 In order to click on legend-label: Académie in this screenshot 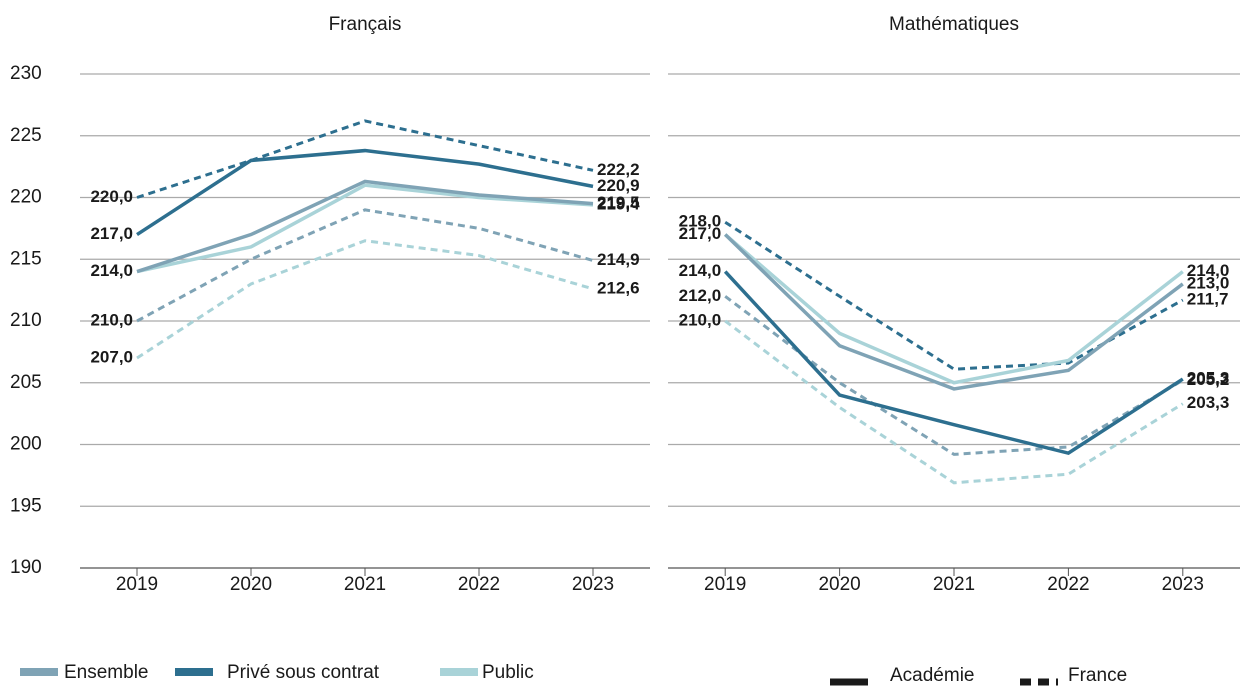, I will do `click(932, 675)`.